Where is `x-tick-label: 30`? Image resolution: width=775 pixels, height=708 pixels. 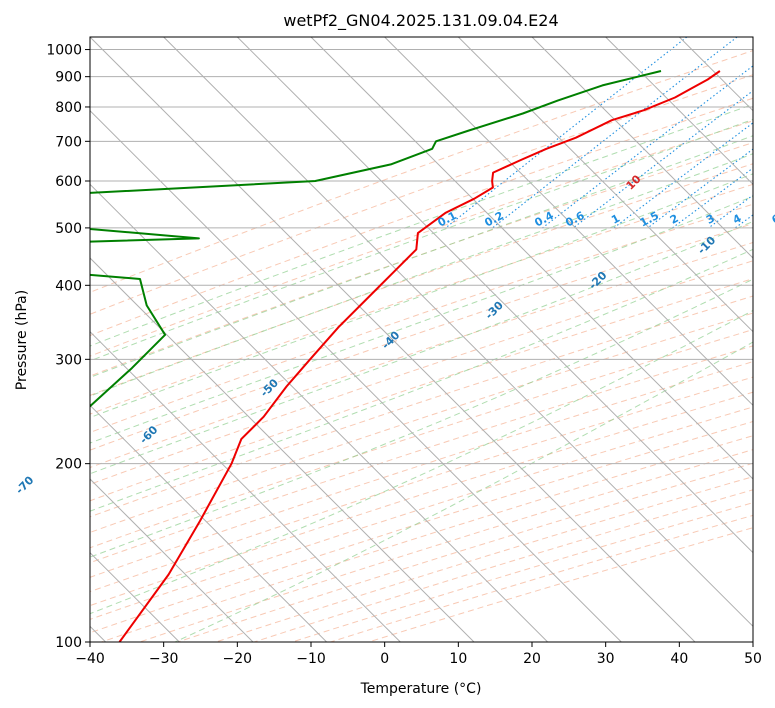 x-tick-label: 30 is located at coordinates (606, 659).